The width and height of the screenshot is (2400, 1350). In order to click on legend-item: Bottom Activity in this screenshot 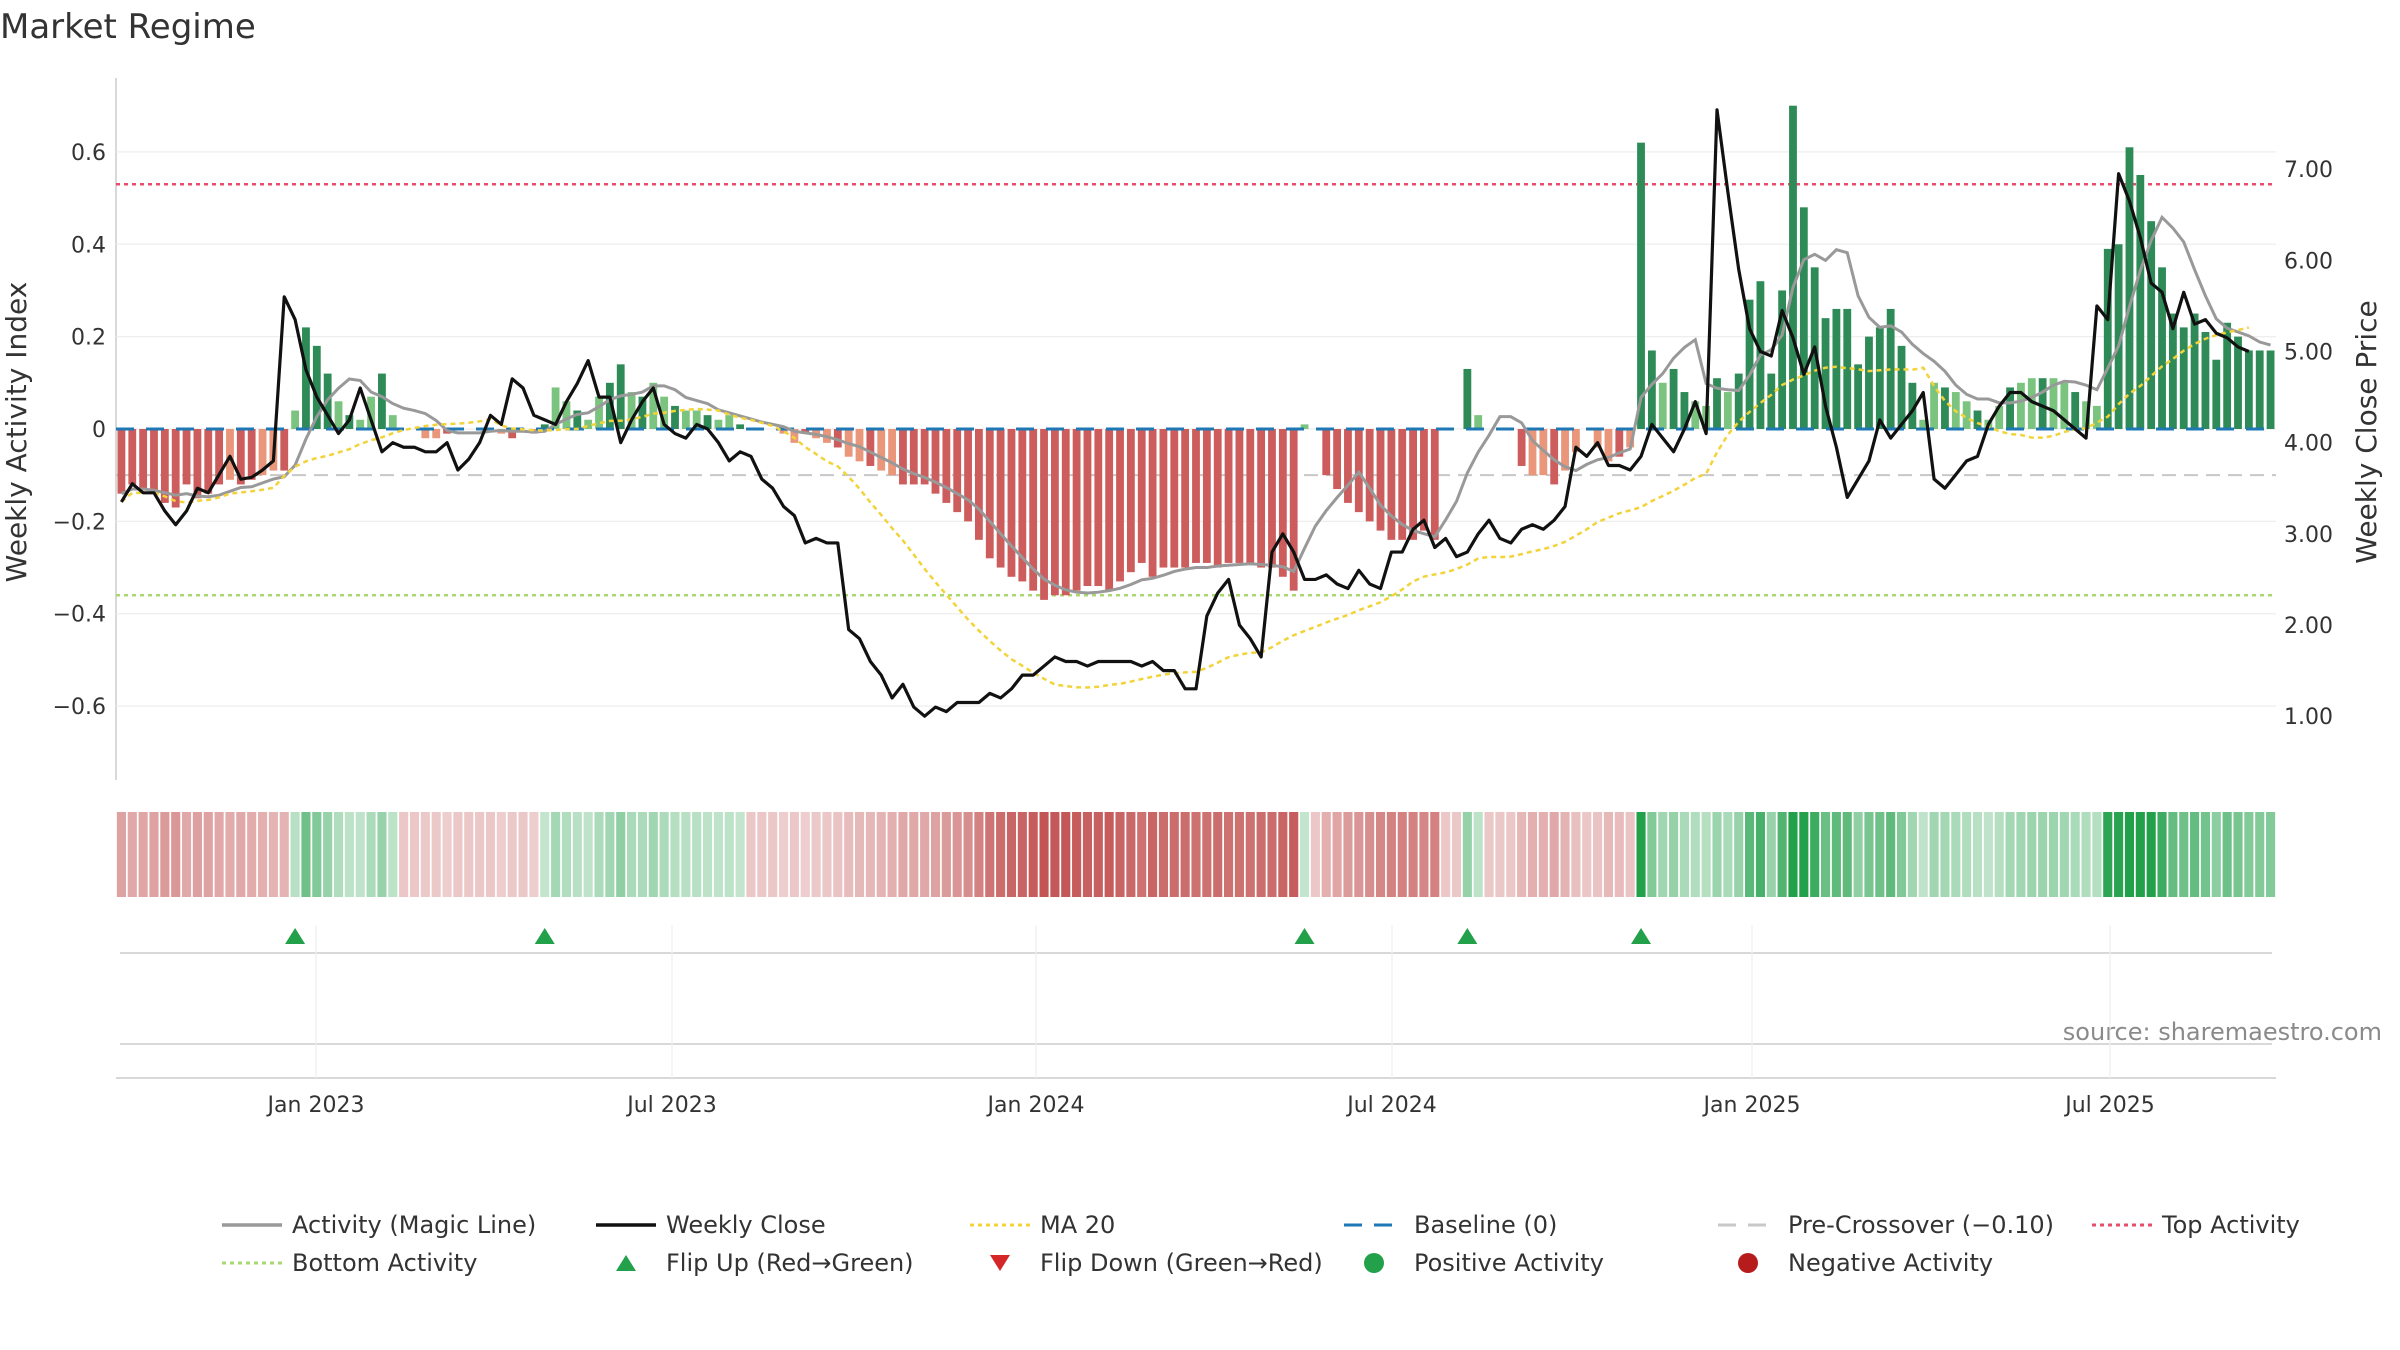, I will do `click(349, 1263)`.